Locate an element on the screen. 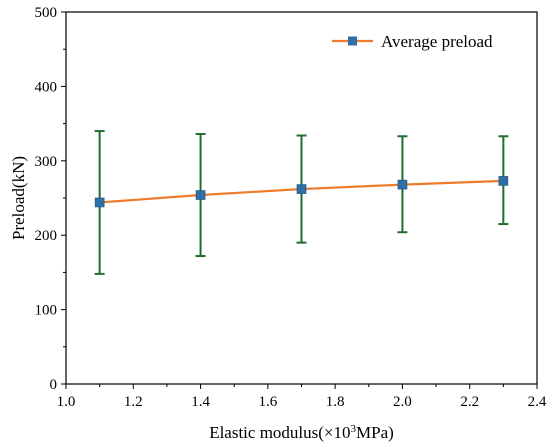 The image size is (550, 446). legend-marker is located at coordinates (352, 41).